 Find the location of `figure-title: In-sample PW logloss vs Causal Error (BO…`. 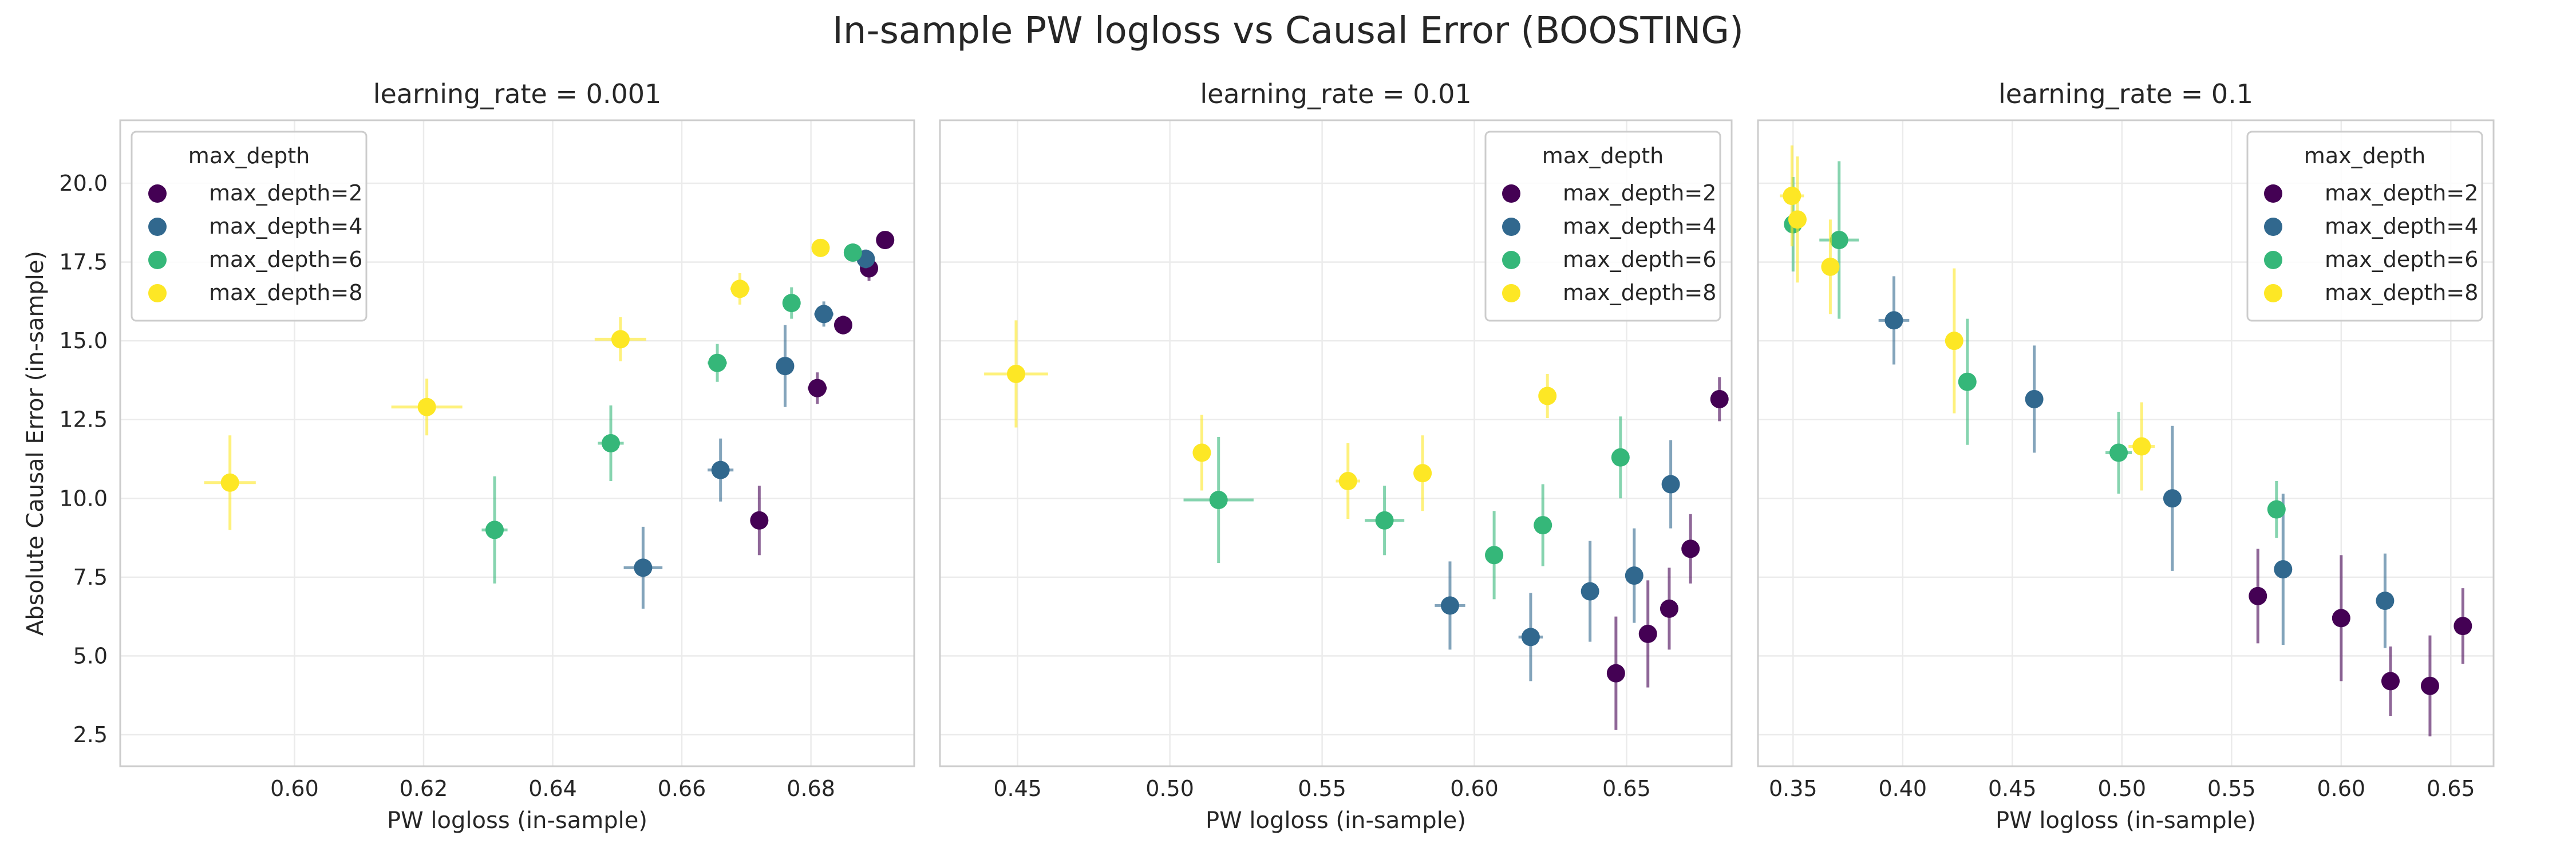

figure-title: In-sample PW logloss vs Causal Error (BO… is located at coordinates (1288, 31).